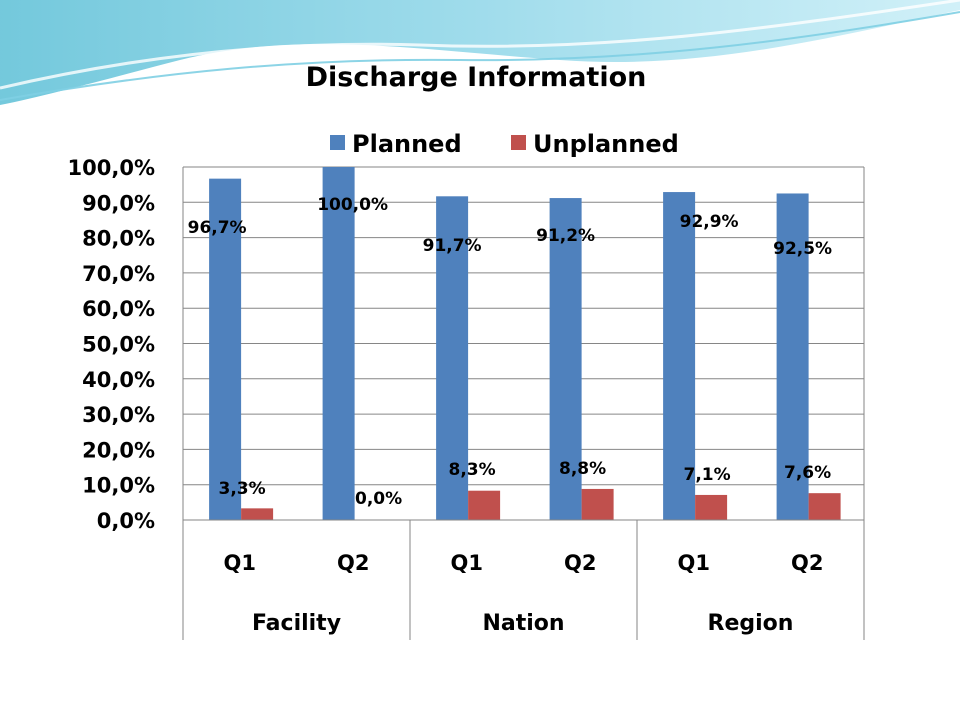 The width and height of the screenshot is (960, 720). What do you see at coordinates (707, 475) in the screenshot?
I see `data-label-unplanned: 7,1%` at bounding box center [707, 475].